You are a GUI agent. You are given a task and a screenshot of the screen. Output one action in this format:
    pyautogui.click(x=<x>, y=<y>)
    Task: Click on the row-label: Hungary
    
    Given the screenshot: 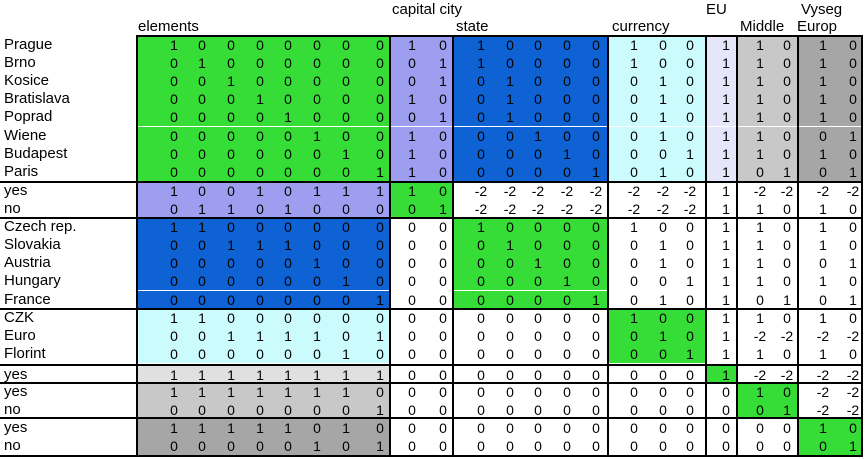 What is the action you would take?
    pyautogui.click(x=32, y=280)
    